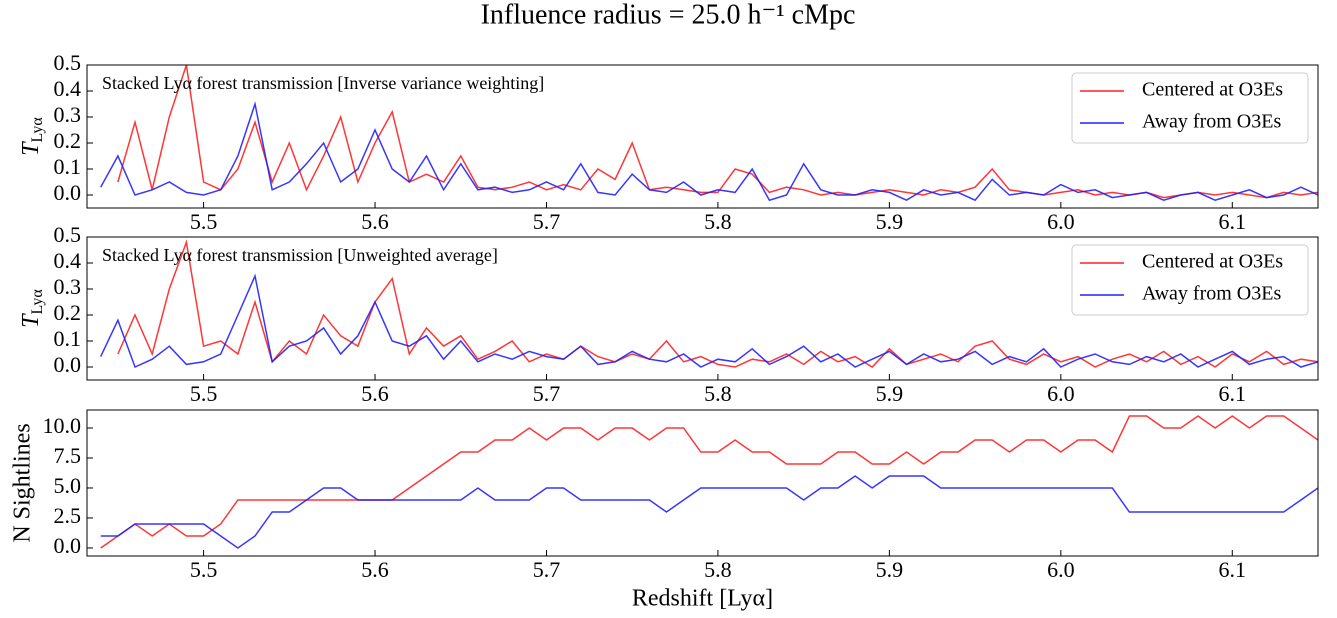 This screenshot has height=618, width=1337. Describe the element at coordinates (62, 425) in the screenshot. I see `y-tick-label: 10.0` at that location.